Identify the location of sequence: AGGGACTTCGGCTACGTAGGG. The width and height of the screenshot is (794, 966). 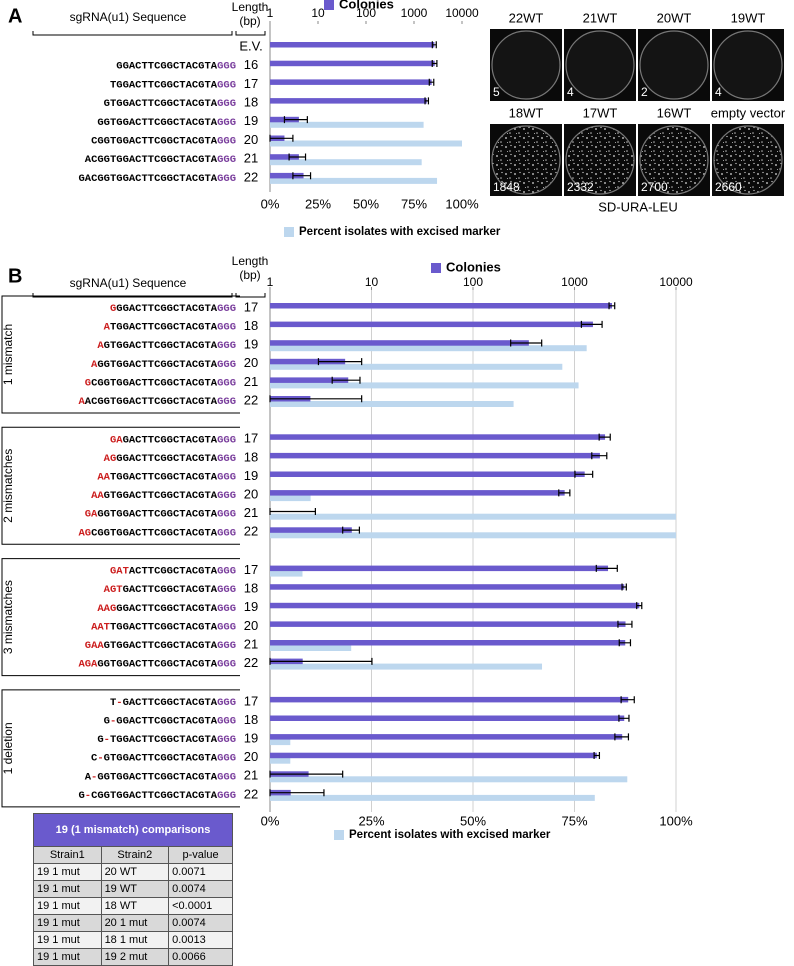
(170, 459).